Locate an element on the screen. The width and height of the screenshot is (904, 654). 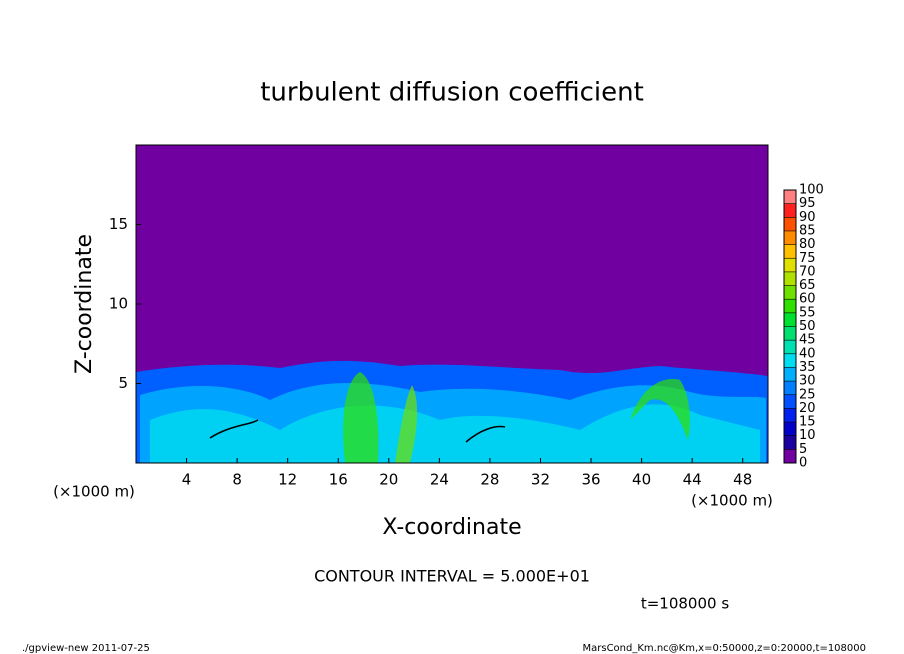
colorbar-label: 30 is located at coordinates (807, 381).